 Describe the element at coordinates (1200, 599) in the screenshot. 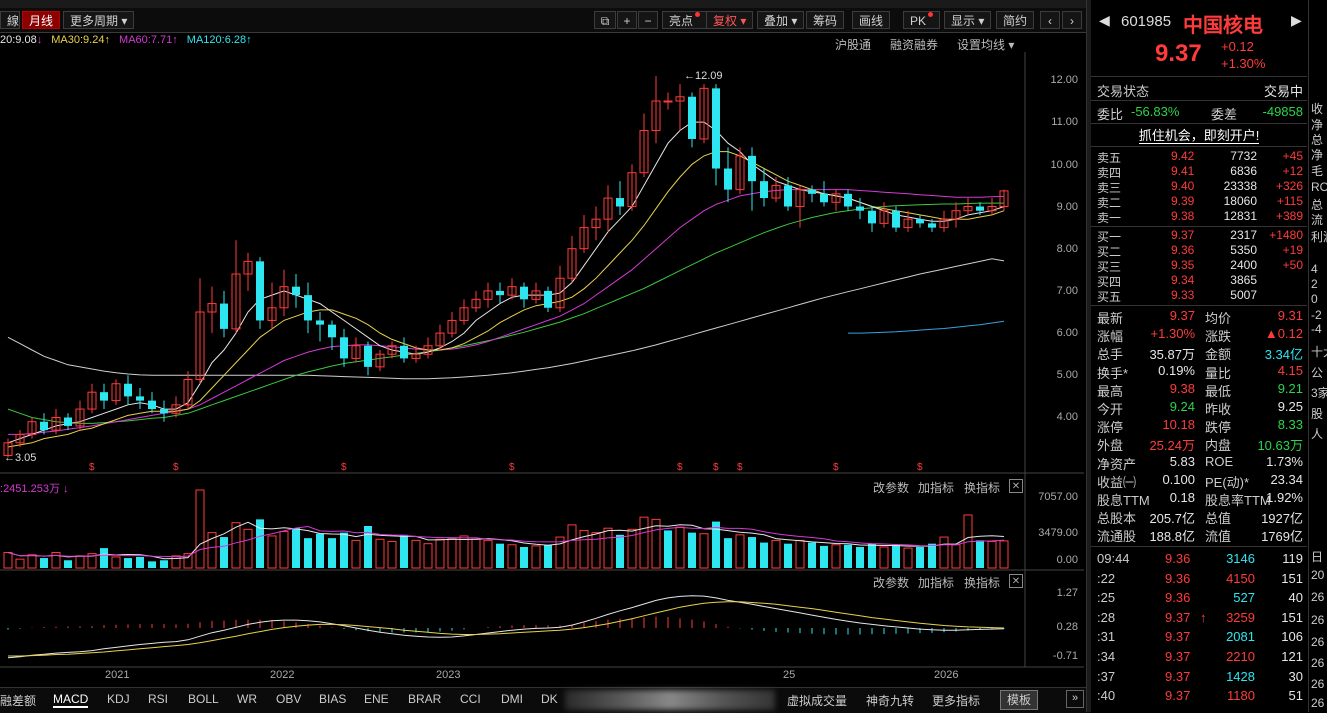

I see `tick-row: :25 9.36 527 40` at that location.